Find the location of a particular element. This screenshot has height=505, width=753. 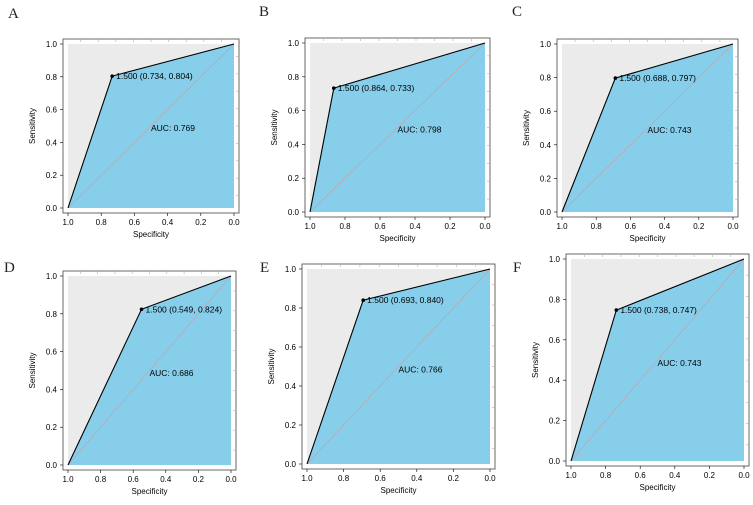

panel-e-letter: E is located at coordinates (264, 268).